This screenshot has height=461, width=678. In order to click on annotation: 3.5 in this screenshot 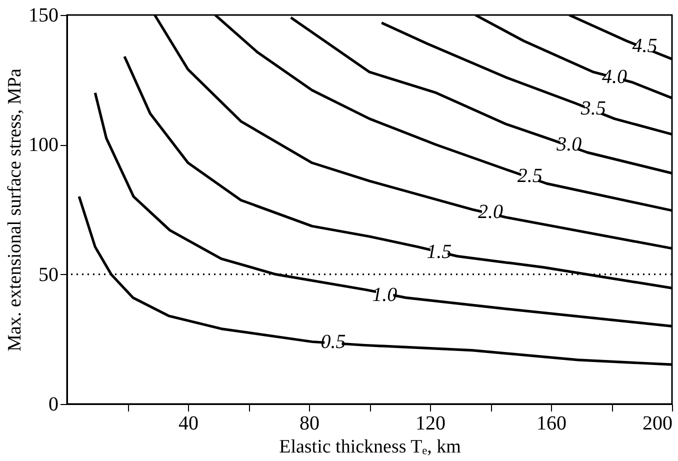, I will do `click(593, 108)`.